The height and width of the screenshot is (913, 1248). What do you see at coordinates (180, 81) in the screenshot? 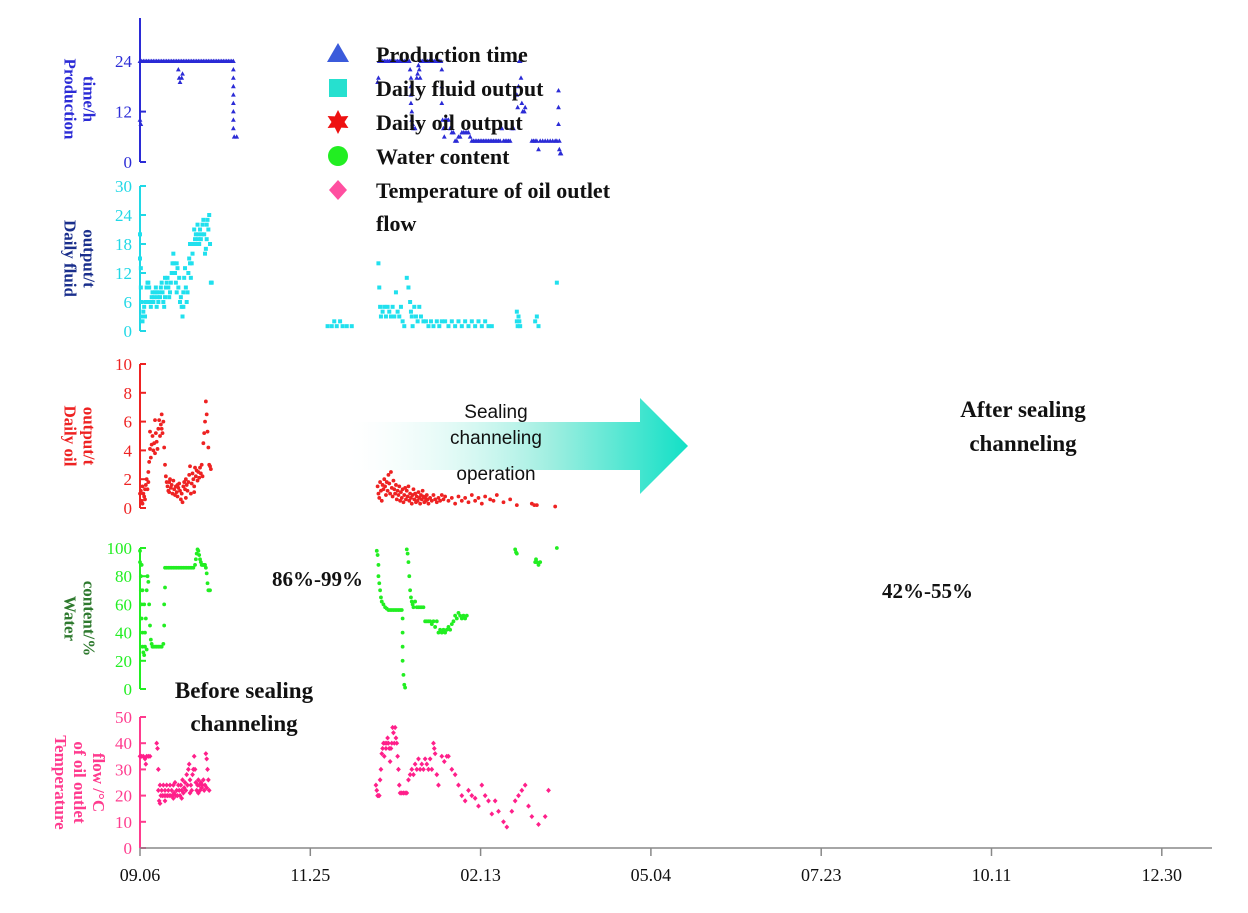
I see `point-production-before` at bounding box center [180, 81].